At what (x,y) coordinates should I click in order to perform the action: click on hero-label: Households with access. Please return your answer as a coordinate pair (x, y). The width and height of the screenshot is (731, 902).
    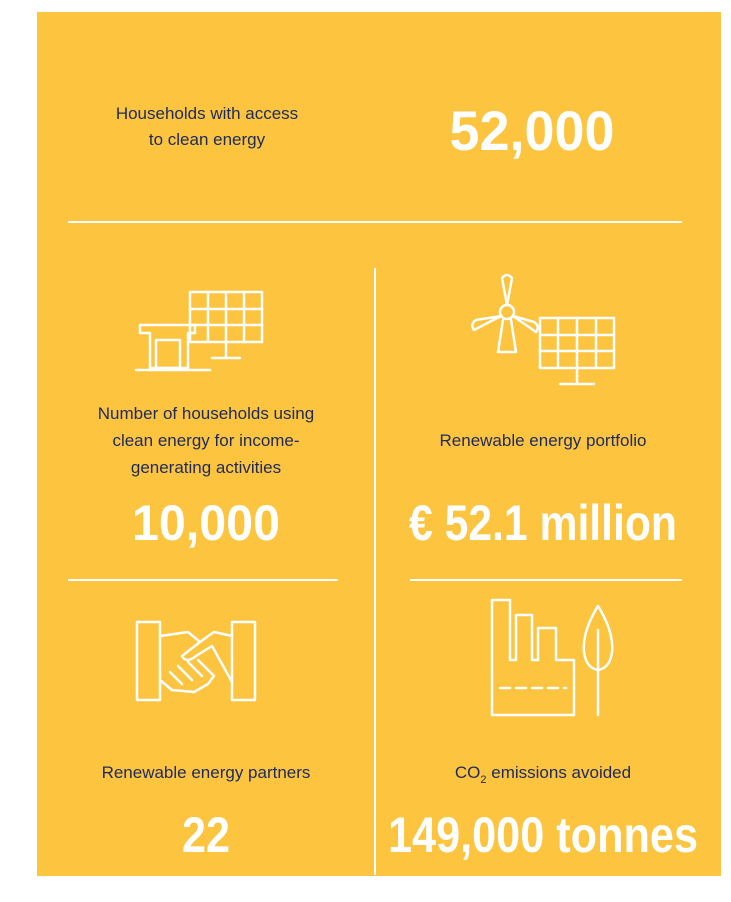
    Looking at the image, I should click on (207, 113).